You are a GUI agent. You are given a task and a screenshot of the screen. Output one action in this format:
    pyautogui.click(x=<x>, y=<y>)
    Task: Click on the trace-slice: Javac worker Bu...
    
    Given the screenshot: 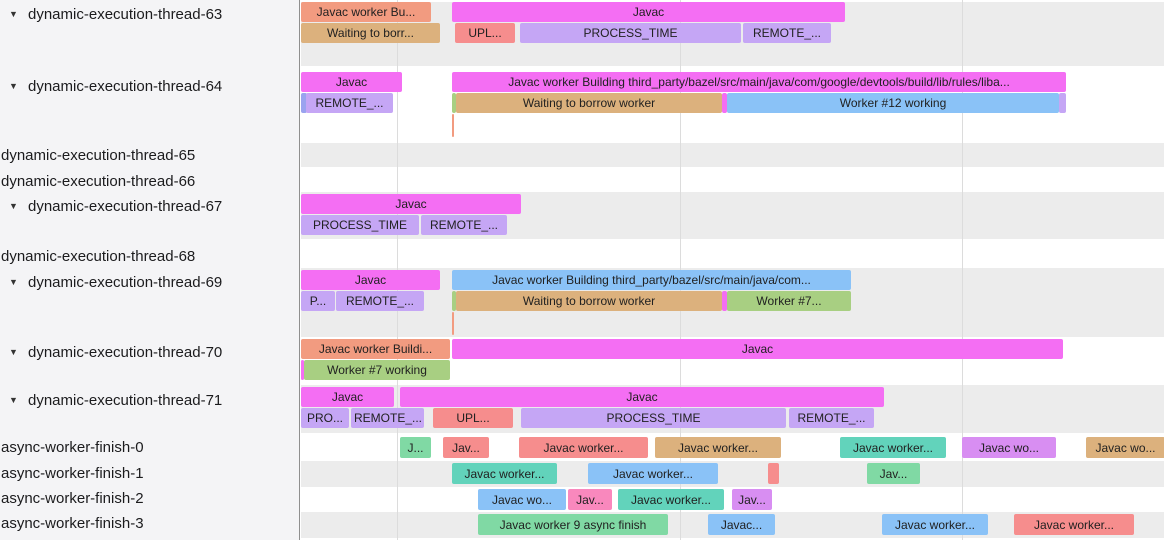 What is the action you would take?
    pyautogui.click(x=366, y=12)
    